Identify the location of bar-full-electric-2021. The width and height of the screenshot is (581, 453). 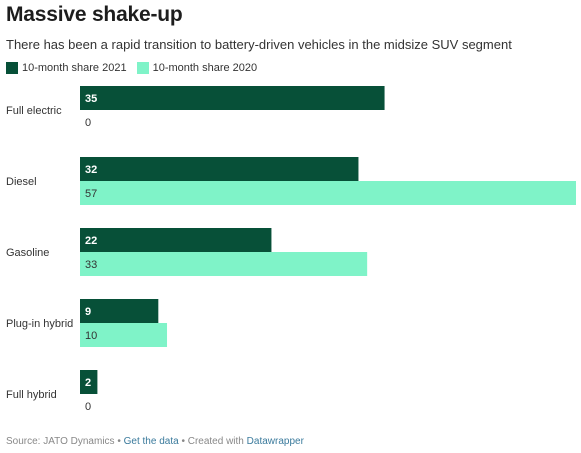
(232, 98).